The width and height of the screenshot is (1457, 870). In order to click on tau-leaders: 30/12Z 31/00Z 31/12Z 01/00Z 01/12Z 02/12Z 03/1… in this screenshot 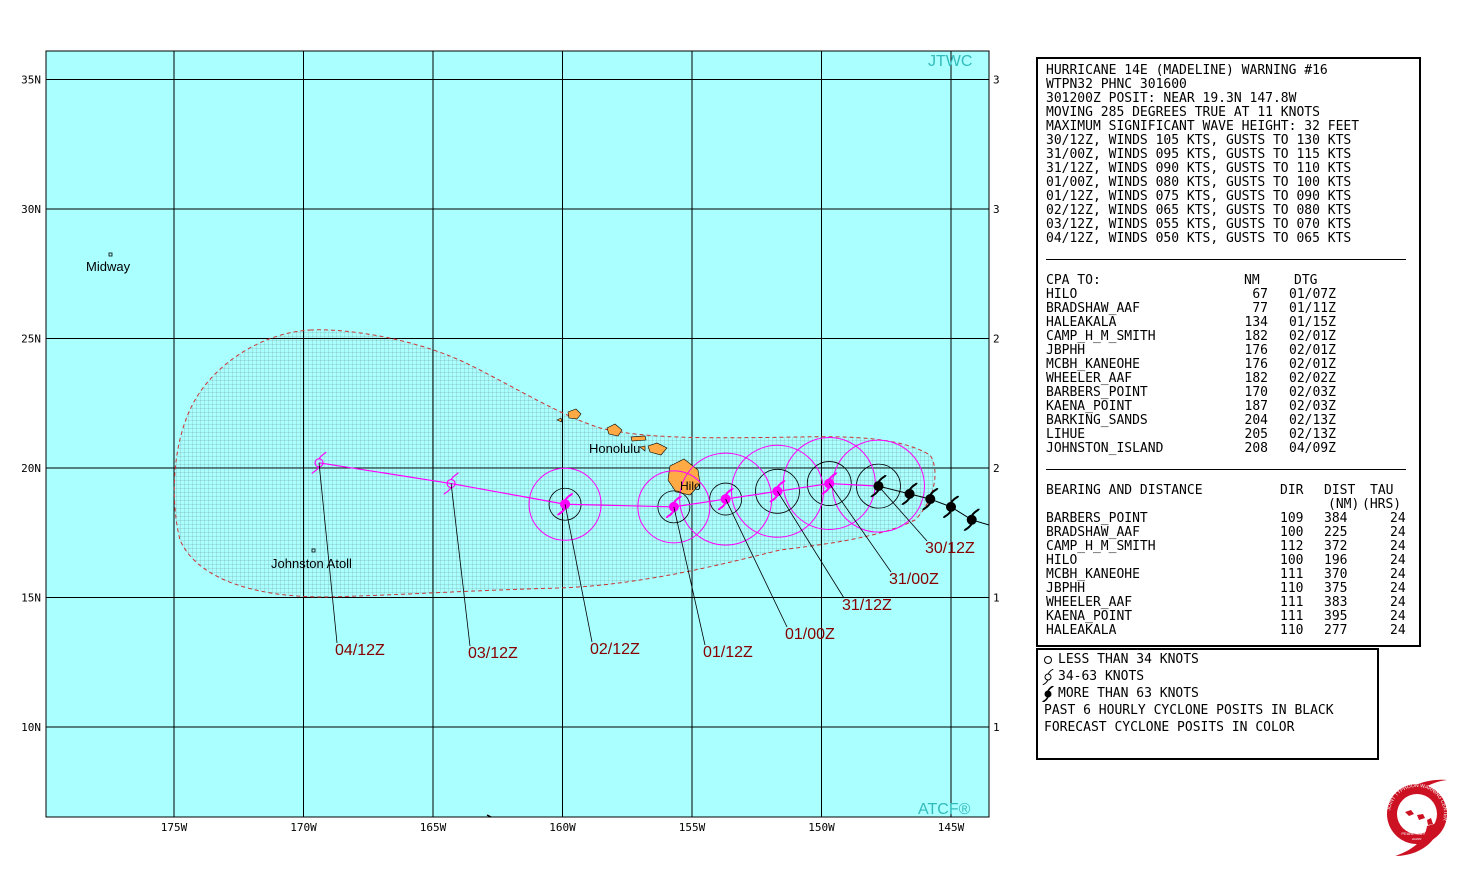, I will do `click(646, 562)`.